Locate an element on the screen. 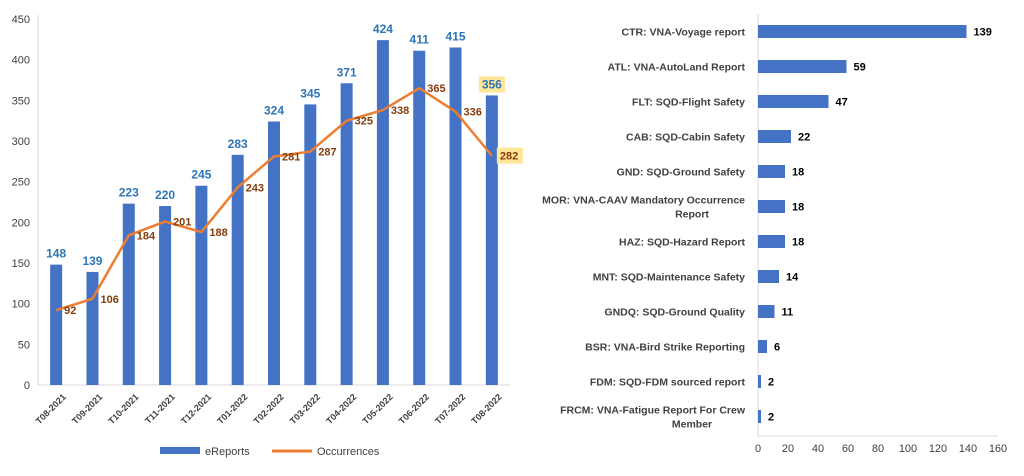 The width and height of the screenshot is (1024, 476). y-tick-label: 350 is located at coordinates (21, 101).